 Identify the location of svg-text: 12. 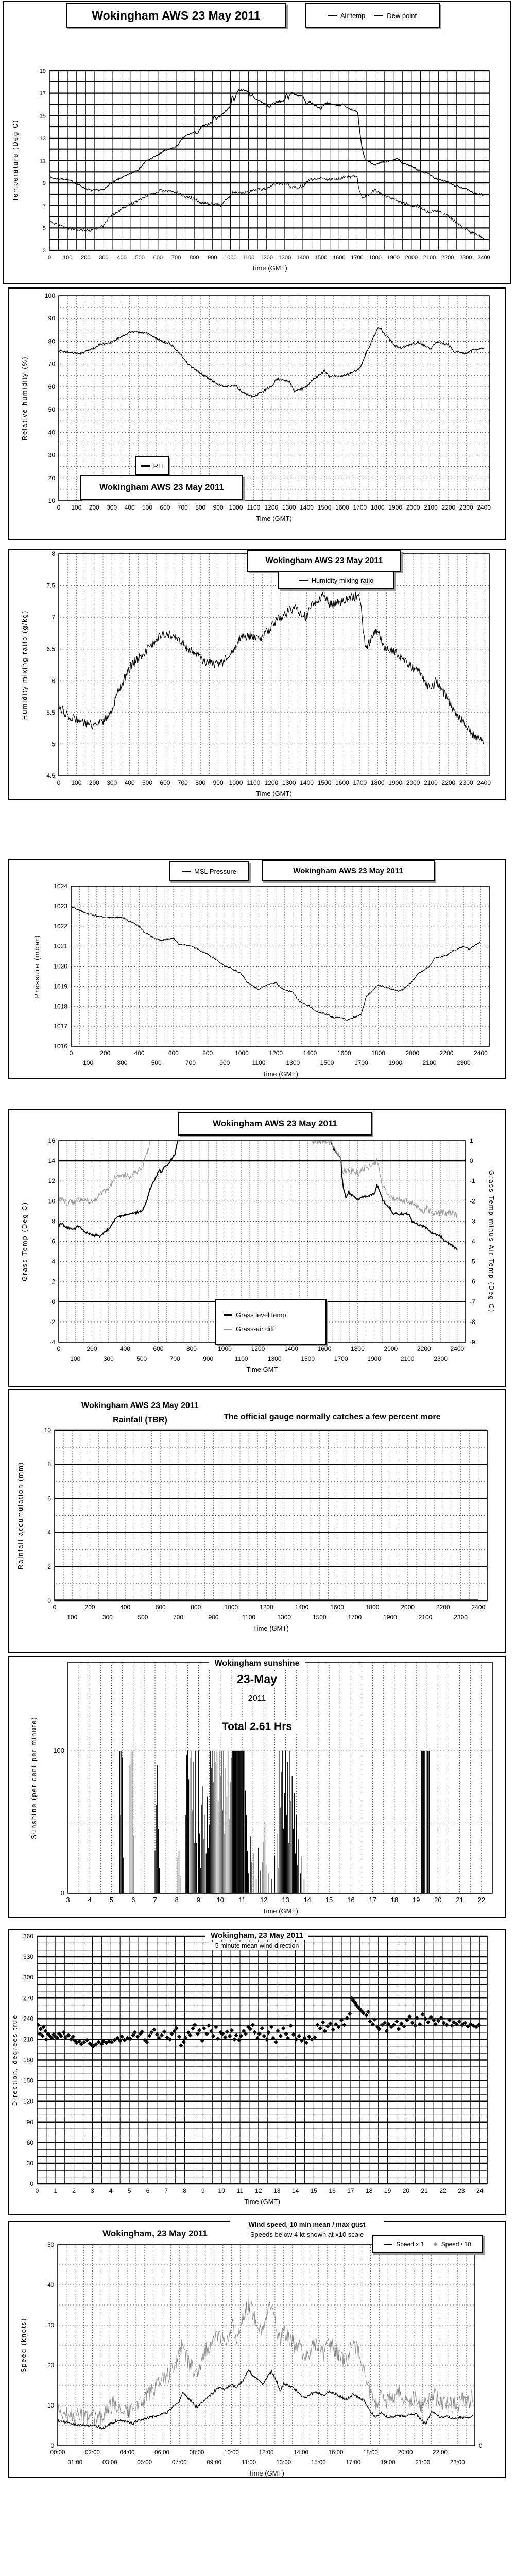
(263, 1900).